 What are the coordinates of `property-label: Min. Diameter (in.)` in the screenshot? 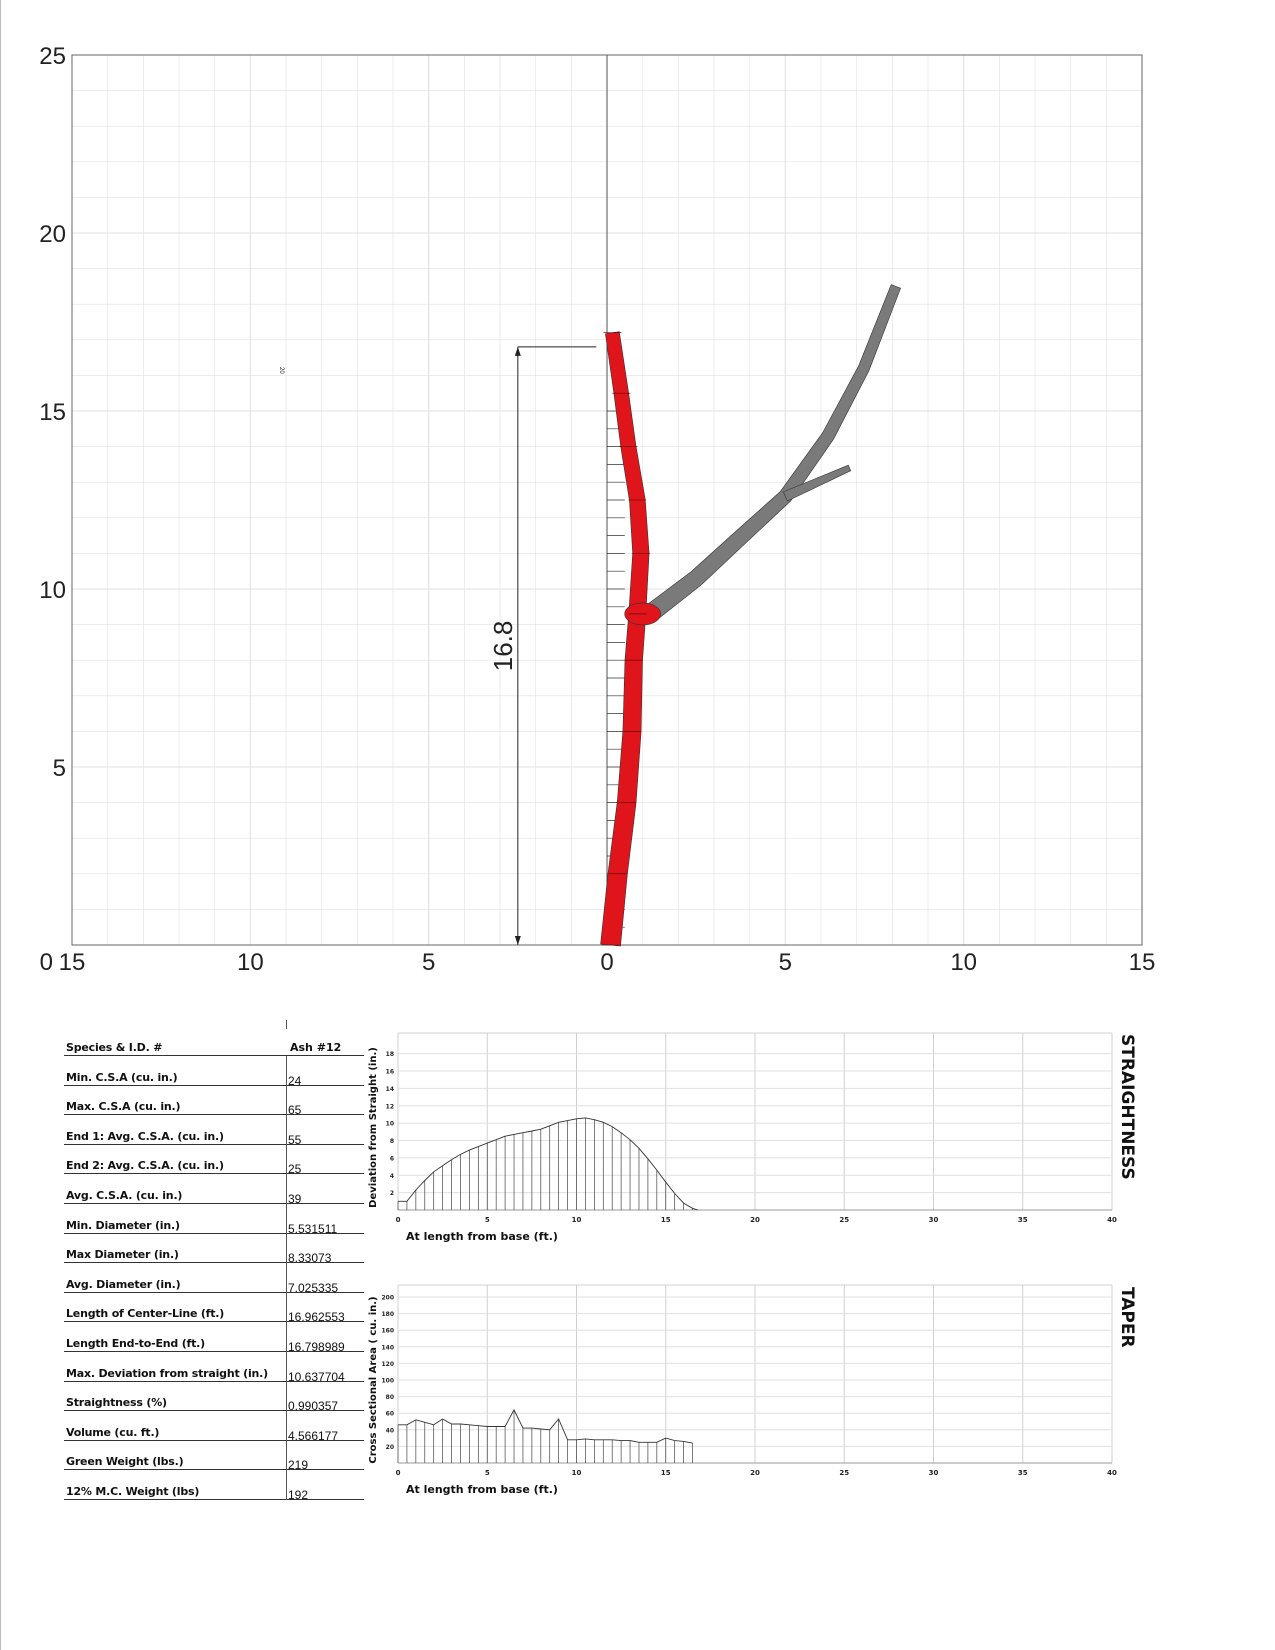 It's located at (123, 1225).